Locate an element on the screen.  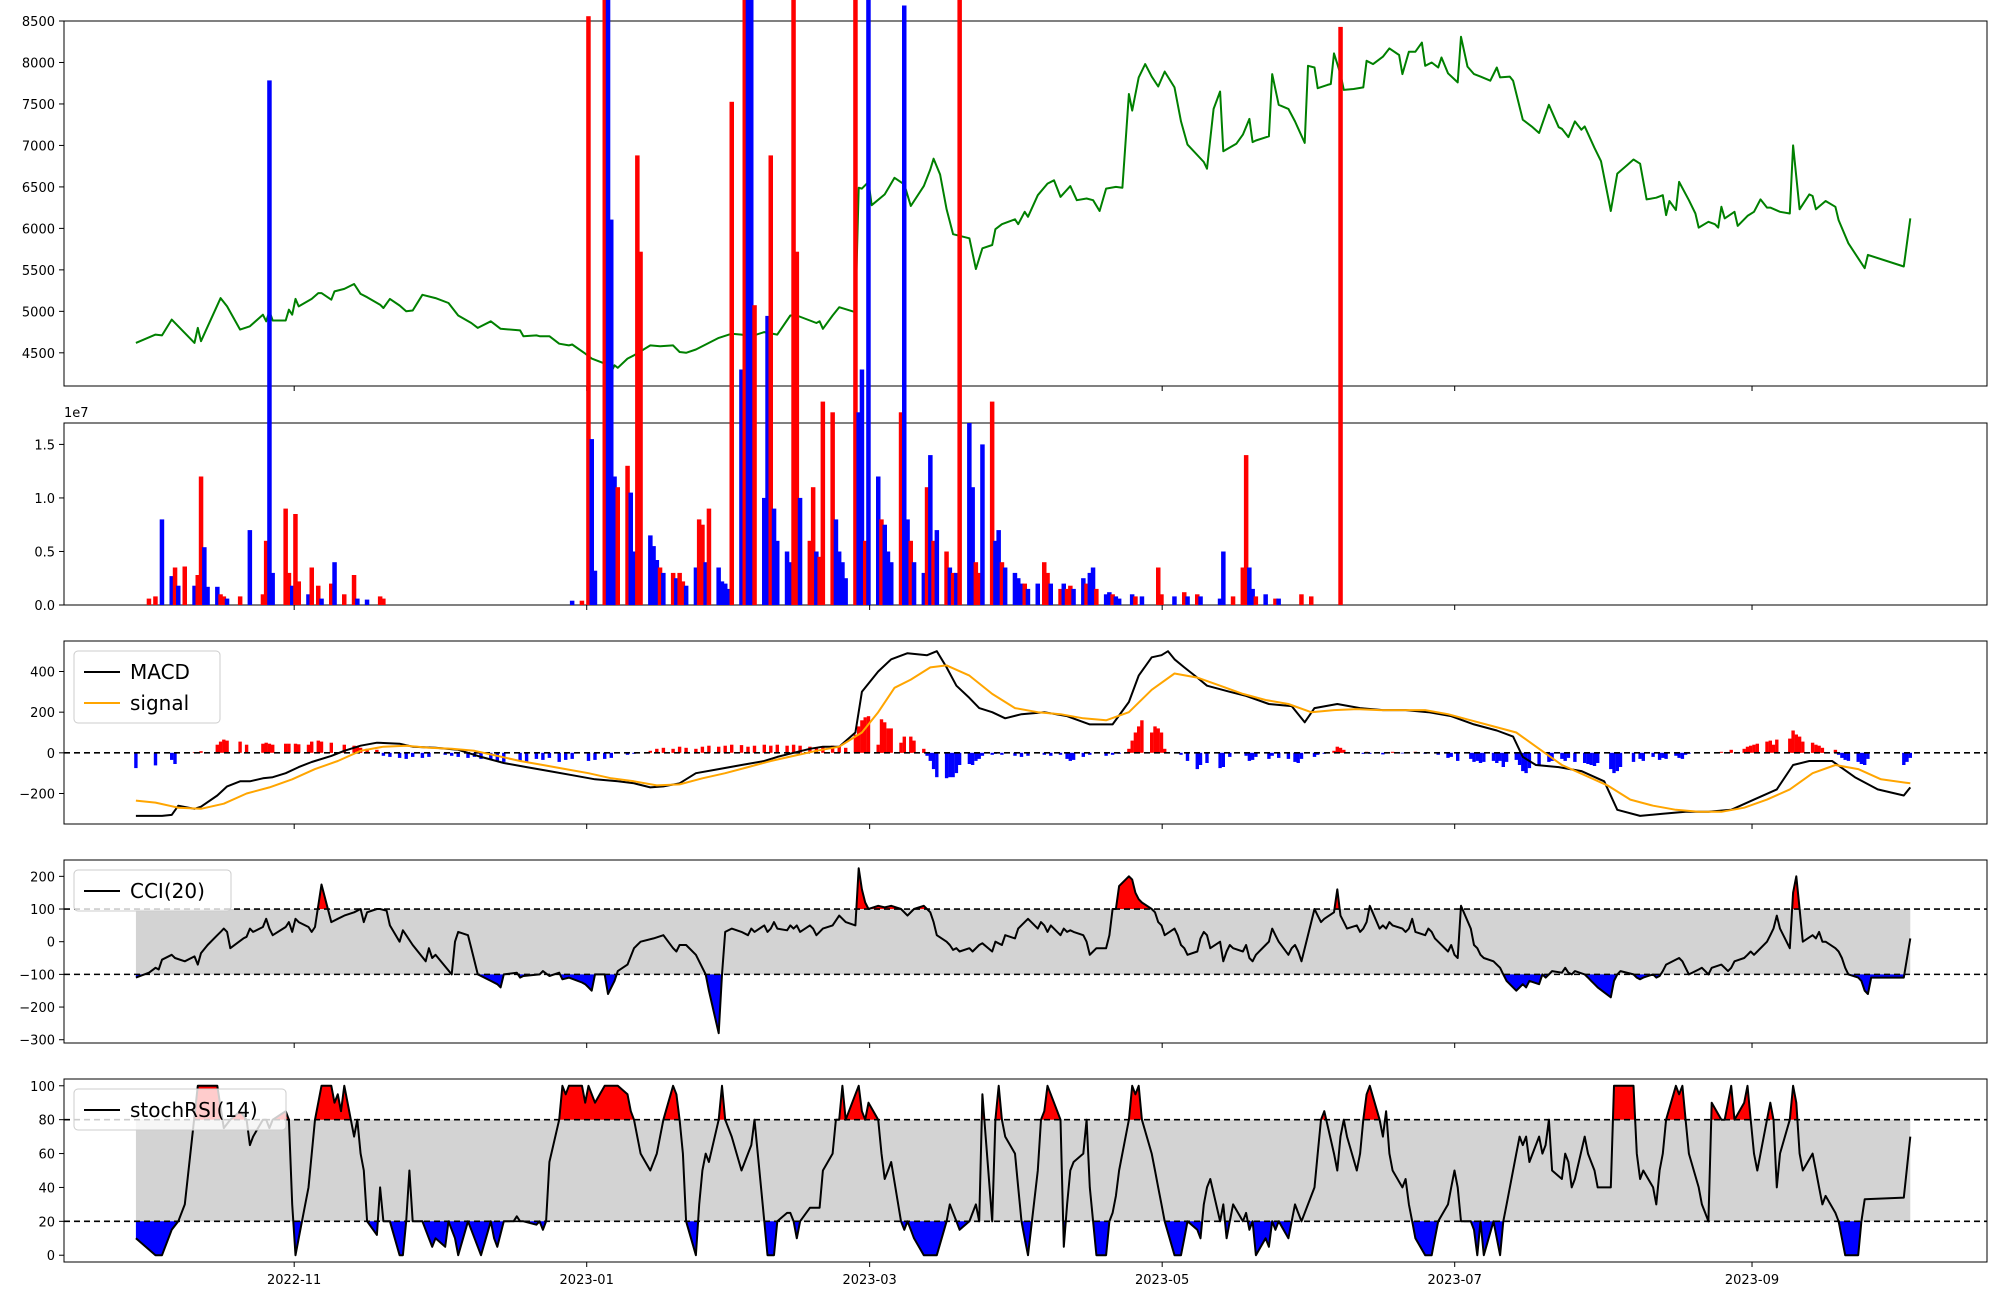
x-tick-label: 2023-05 is located at coordinates (1162, 1280).